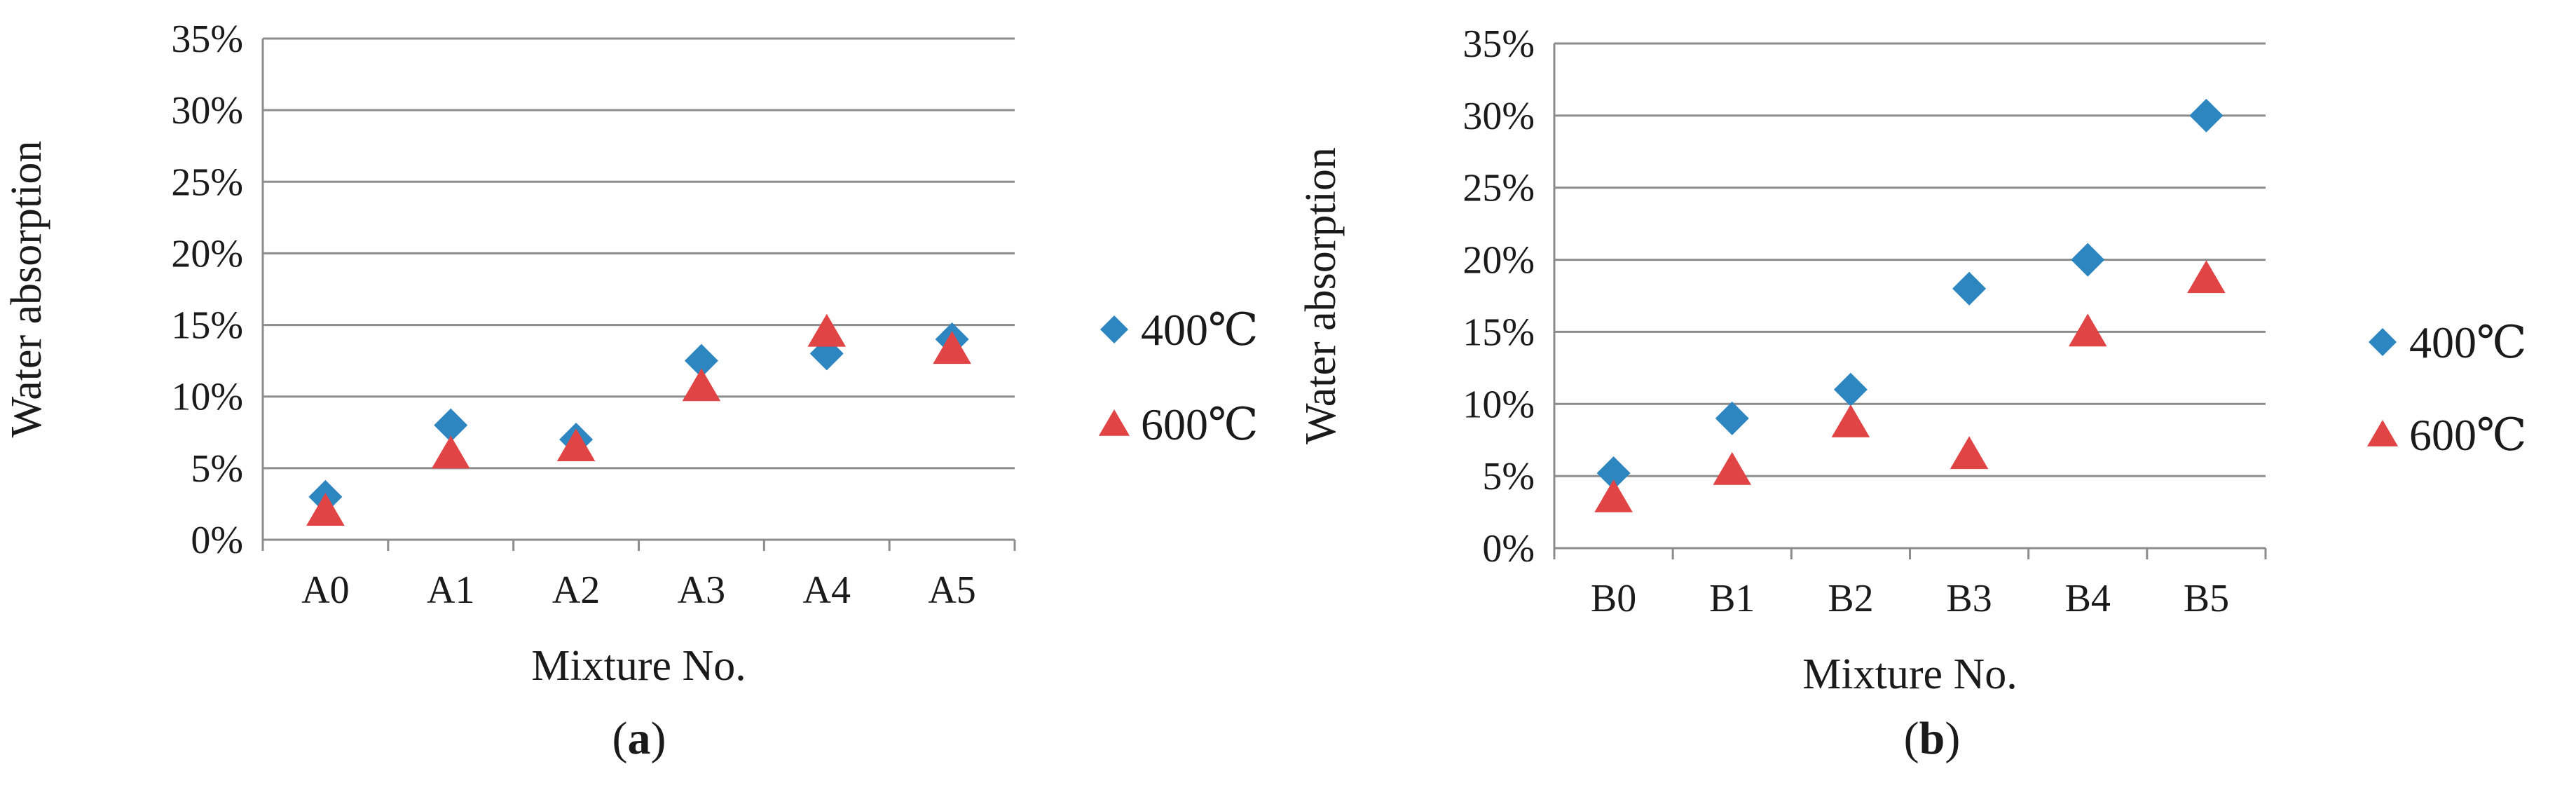 This screenshot has height=797, width=2576. What do you see at coordinates (1969, 599) in the screenshot?
I see `x-tick-label: B3` at bounding box center [1969, 599].